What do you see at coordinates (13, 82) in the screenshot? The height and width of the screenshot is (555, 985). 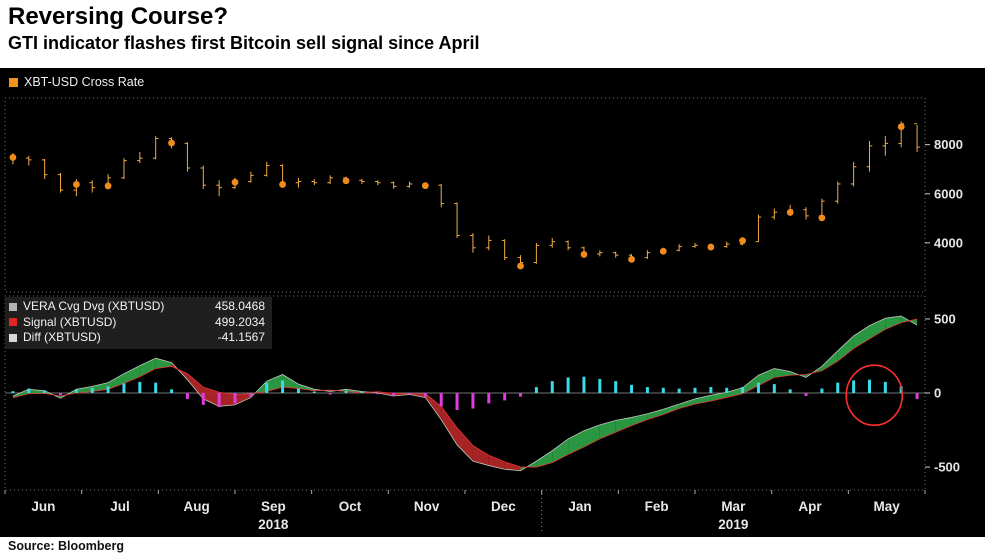 I see `price-series-swatch-icon` at bounding box center [13, 82].